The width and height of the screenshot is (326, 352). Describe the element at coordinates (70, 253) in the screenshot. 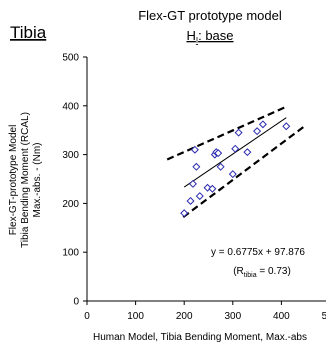

I see `y-tick-label: 100` at that location.